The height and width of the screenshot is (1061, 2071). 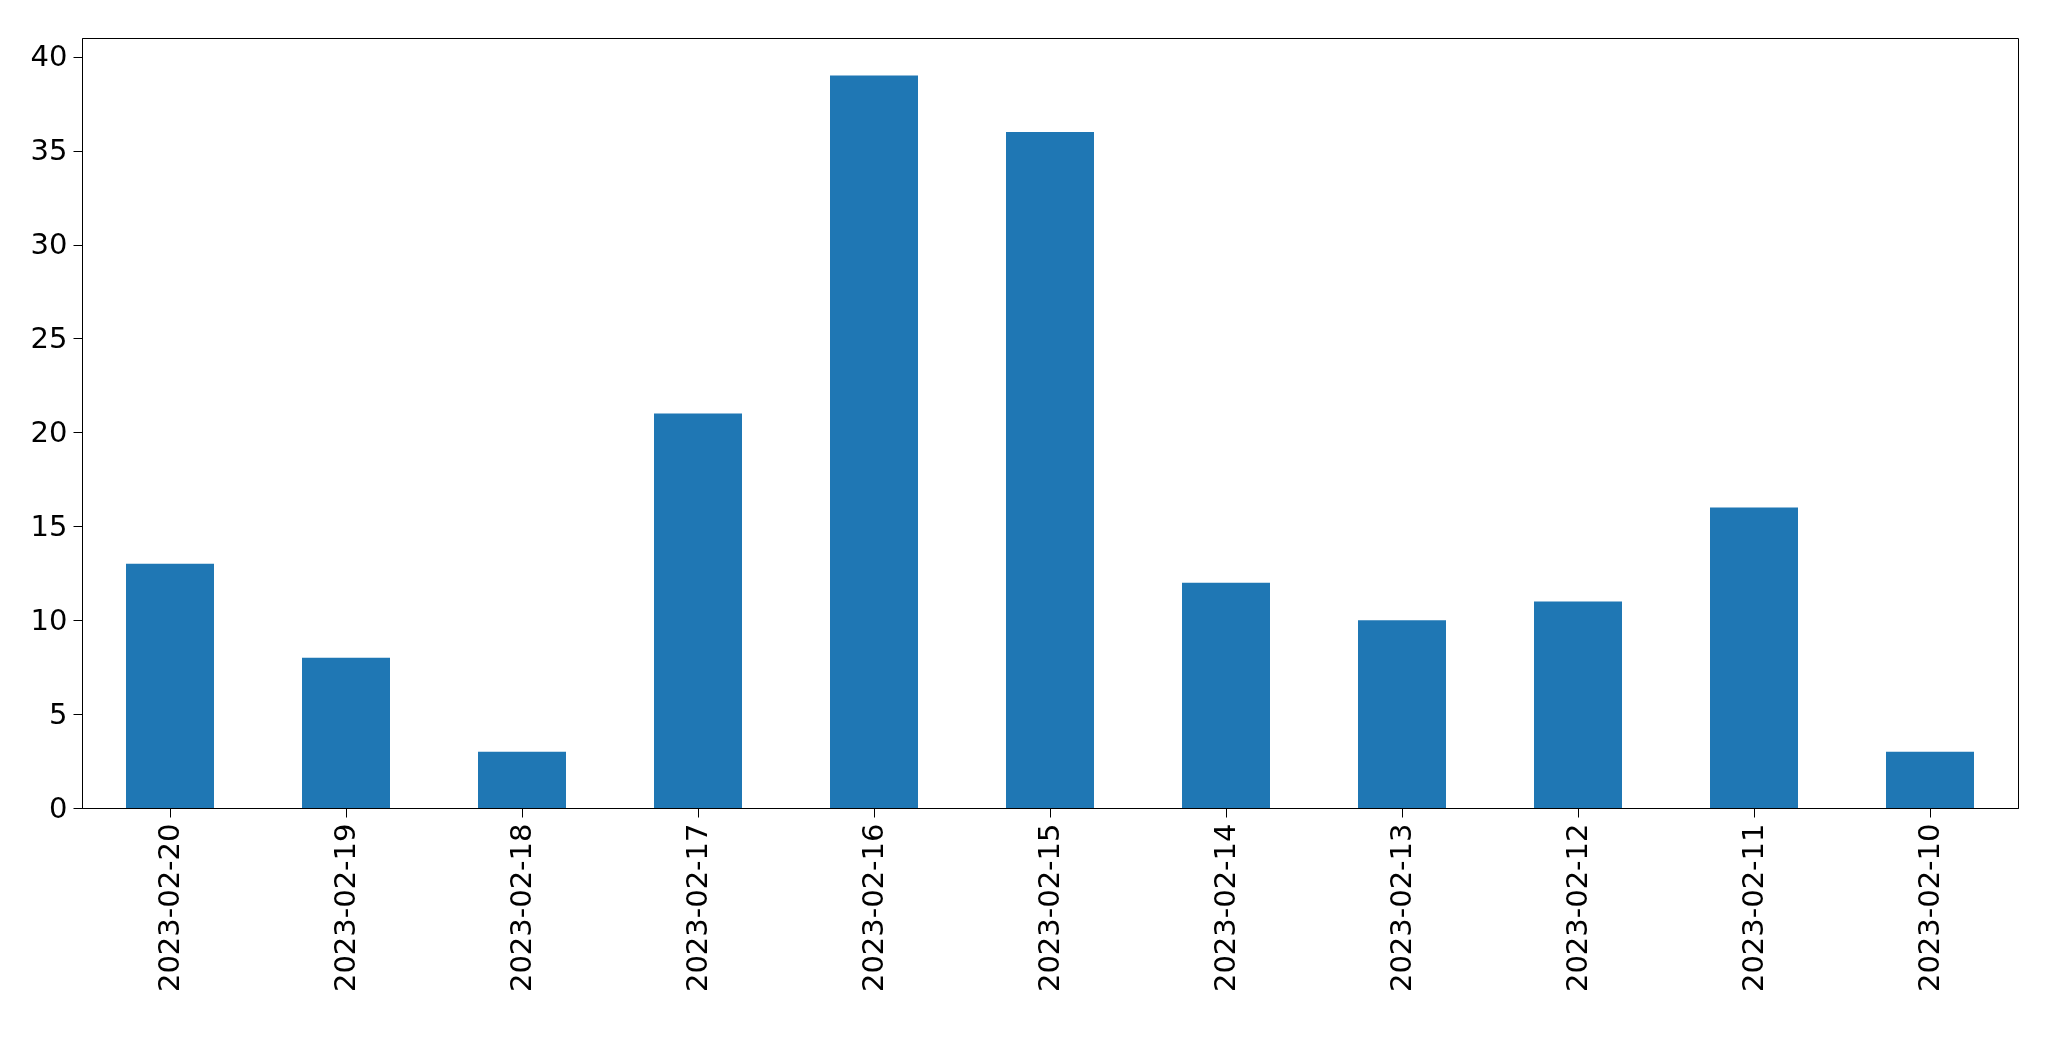 I want to click on x-tick-label: 2023-02-19, so click(x=345, y=908).